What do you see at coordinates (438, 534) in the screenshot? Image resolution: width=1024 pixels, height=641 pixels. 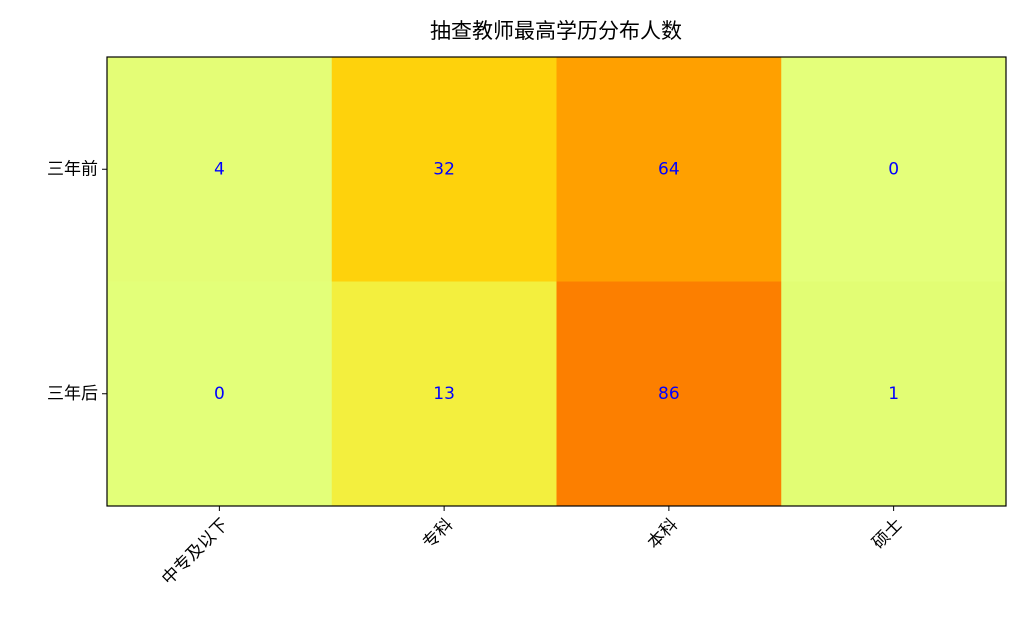 I see `x-tick-label: 专科` at bounding box center [438, 534].